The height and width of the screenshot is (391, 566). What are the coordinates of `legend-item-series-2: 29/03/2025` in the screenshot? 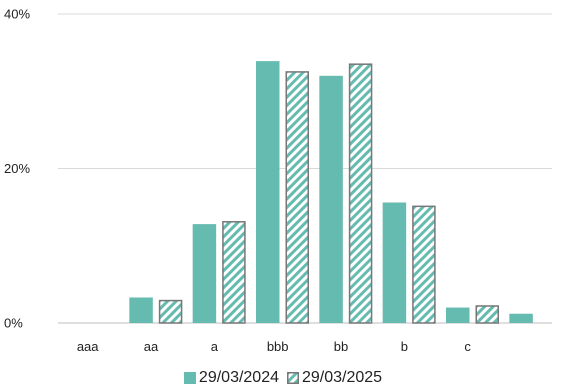 It's located at (334, 378).